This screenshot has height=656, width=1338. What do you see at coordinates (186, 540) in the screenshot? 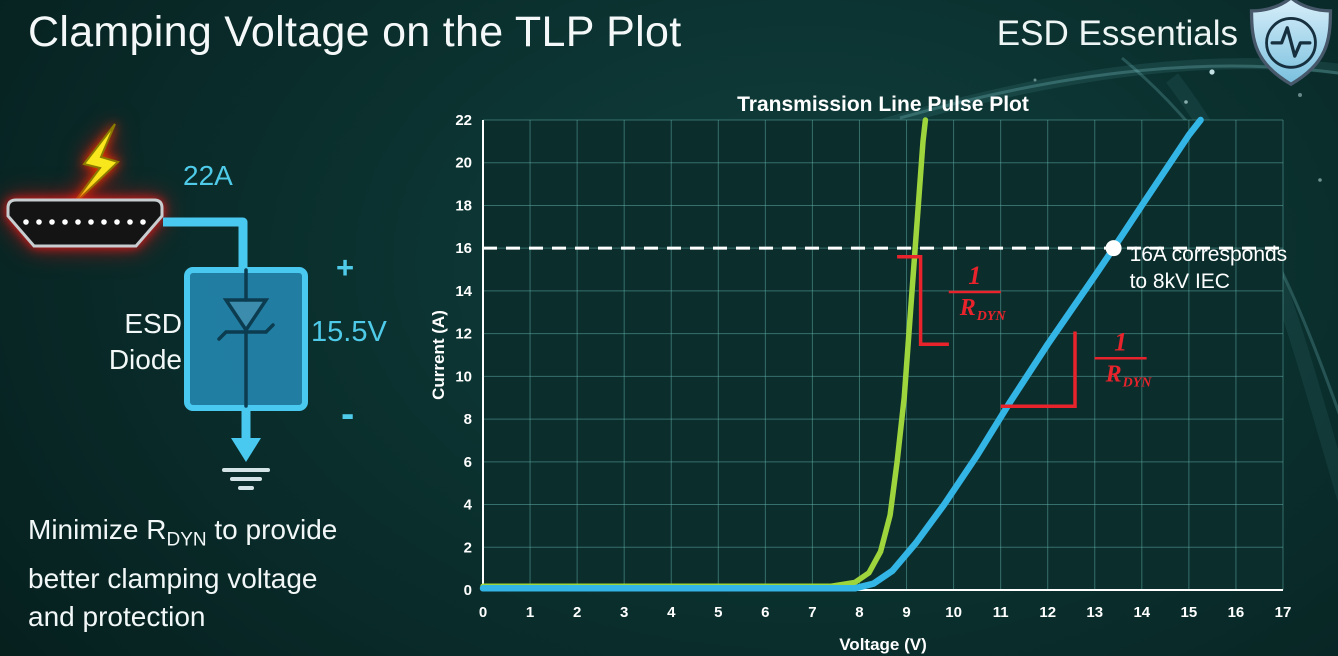
I see `rdyn-subscript: DYN` at bounding box center [186, 540].